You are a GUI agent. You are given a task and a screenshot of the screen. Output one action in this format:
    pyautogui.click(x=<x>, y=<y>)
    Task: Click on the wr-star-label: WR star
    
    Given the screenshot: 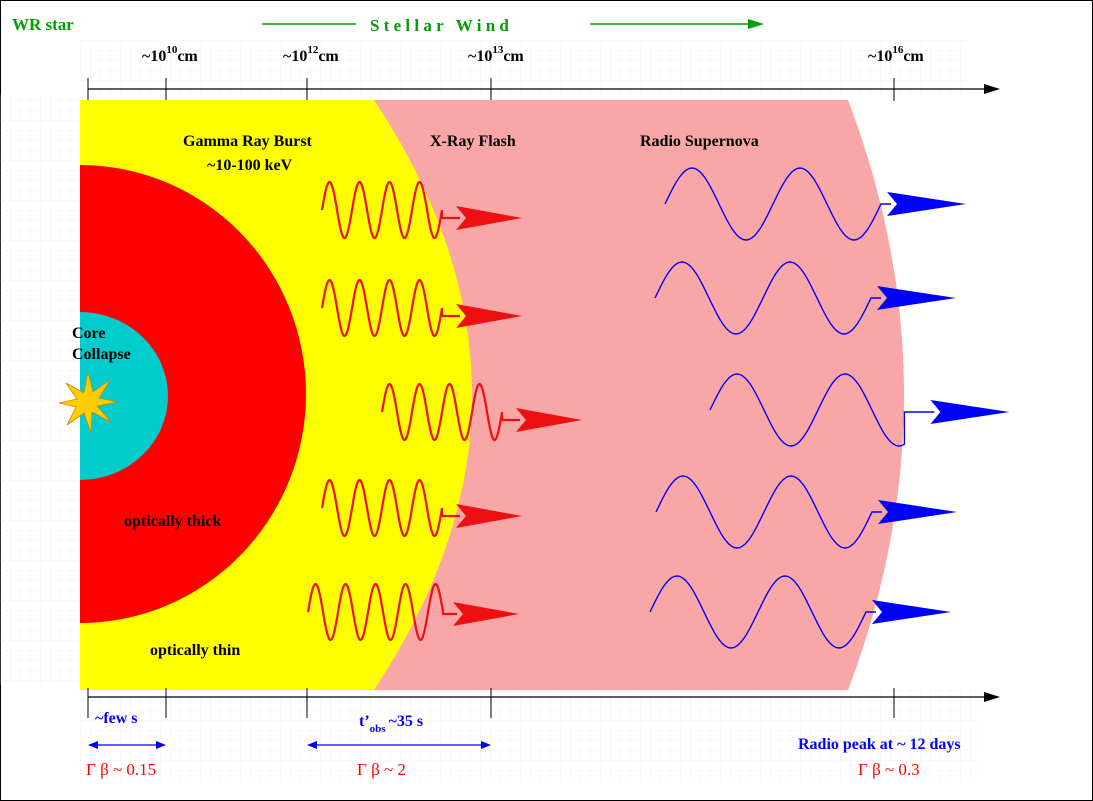 What is the action you would take?
    pyautogui.click(x=43, y=24)
    